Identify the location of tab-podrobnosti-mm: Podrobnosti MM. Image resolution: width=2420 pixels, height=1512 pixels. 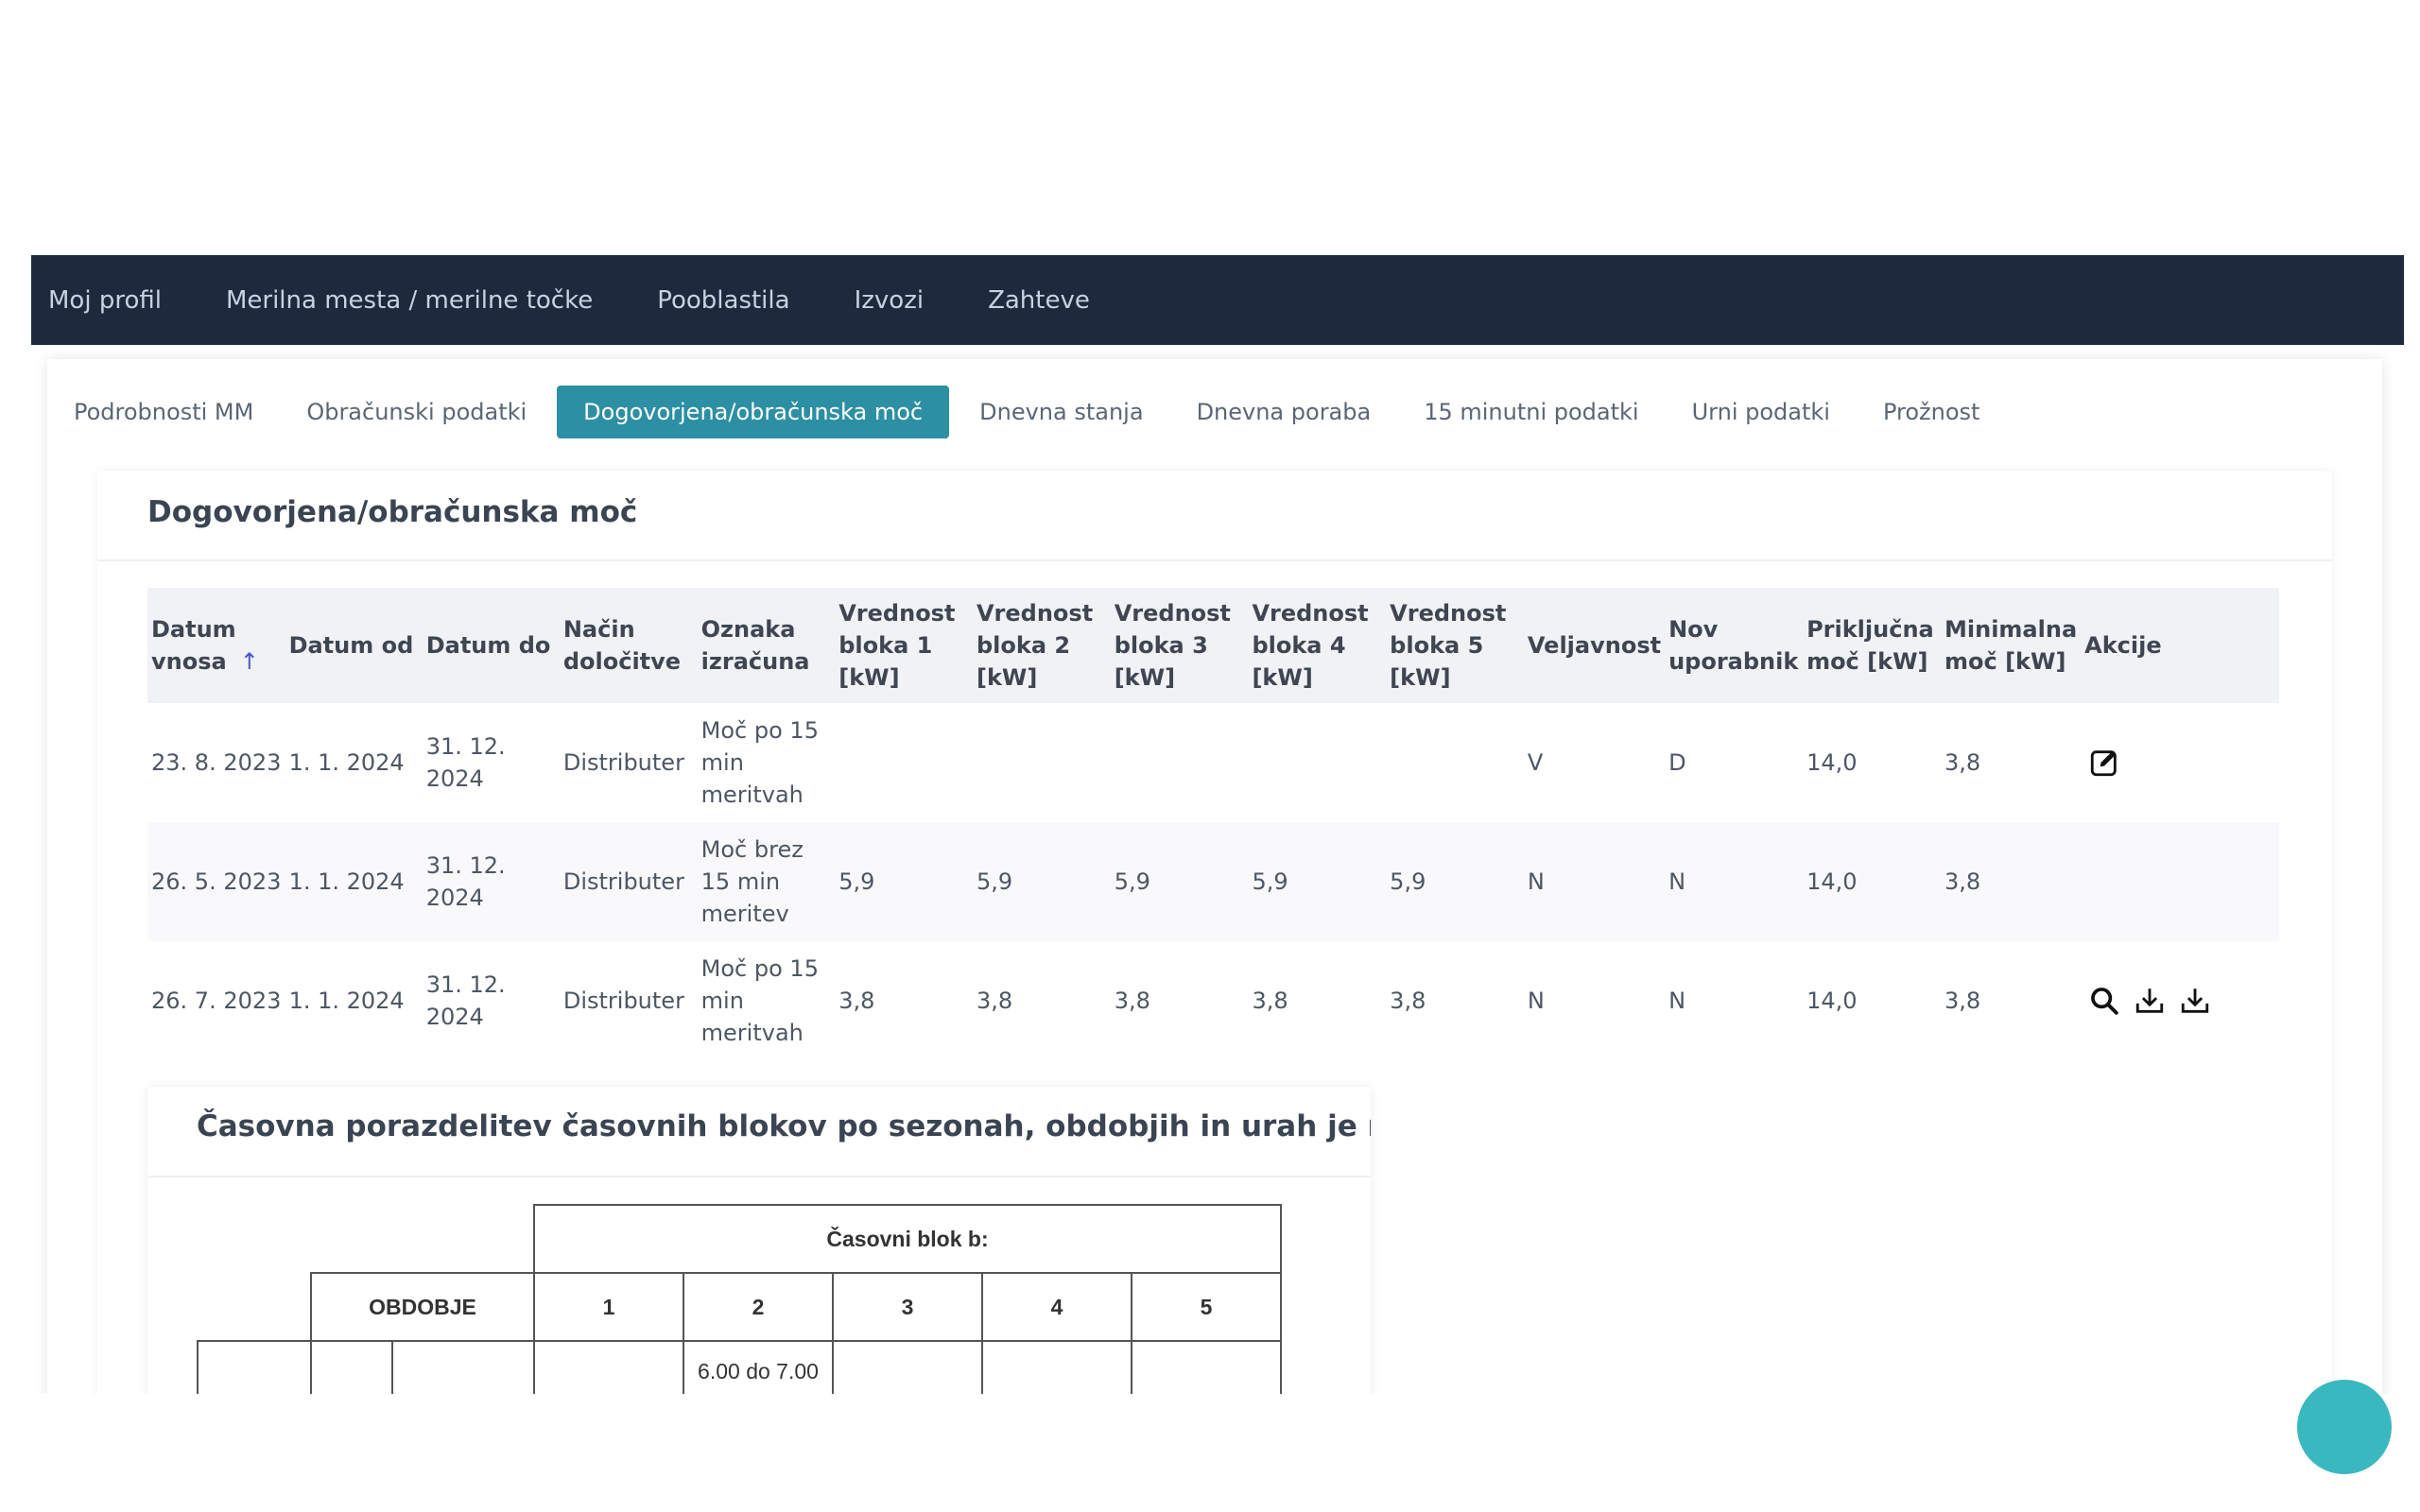
(164, 412).